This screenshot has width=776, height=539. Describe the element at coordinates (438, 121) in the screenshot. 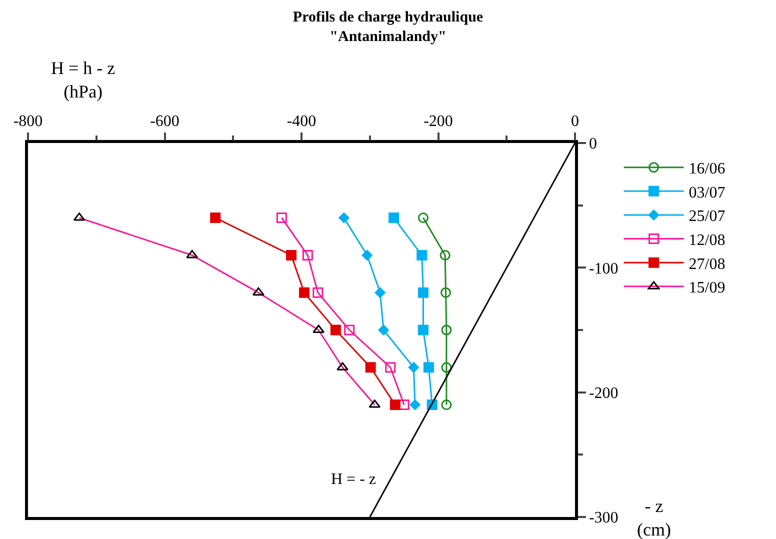

I see `x-tick-label: -200` at that location.